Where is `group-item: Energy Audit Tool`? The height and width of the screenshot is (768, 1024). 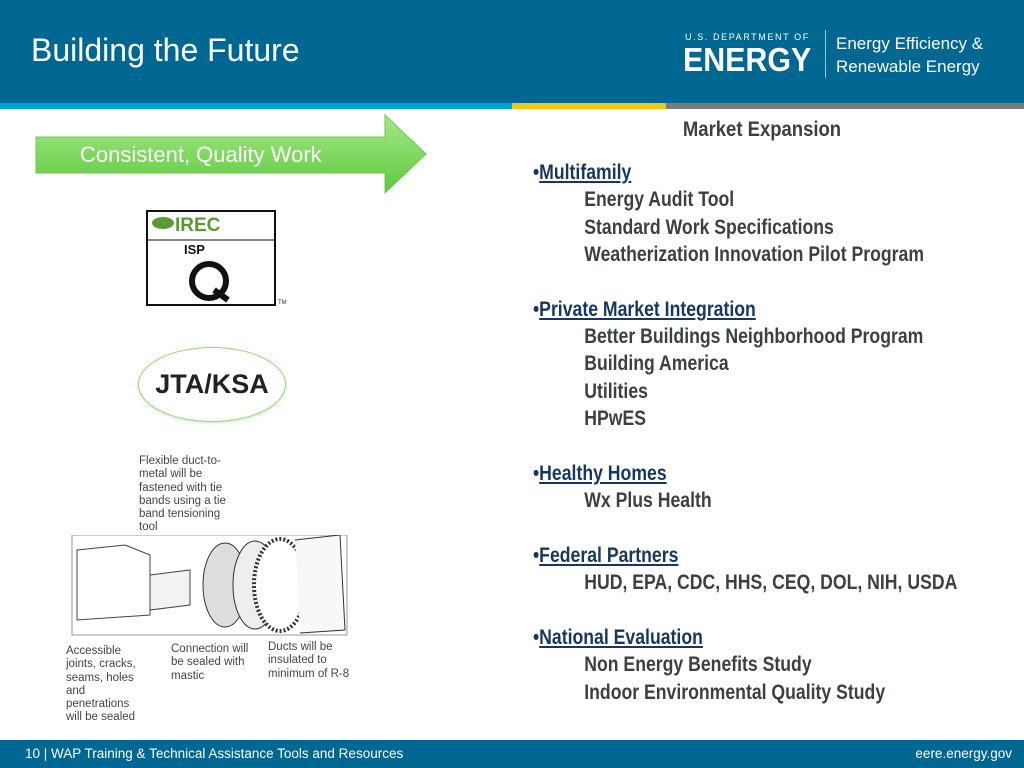 group-item: Energy Audit Tool is located at coordinates (659, 200).